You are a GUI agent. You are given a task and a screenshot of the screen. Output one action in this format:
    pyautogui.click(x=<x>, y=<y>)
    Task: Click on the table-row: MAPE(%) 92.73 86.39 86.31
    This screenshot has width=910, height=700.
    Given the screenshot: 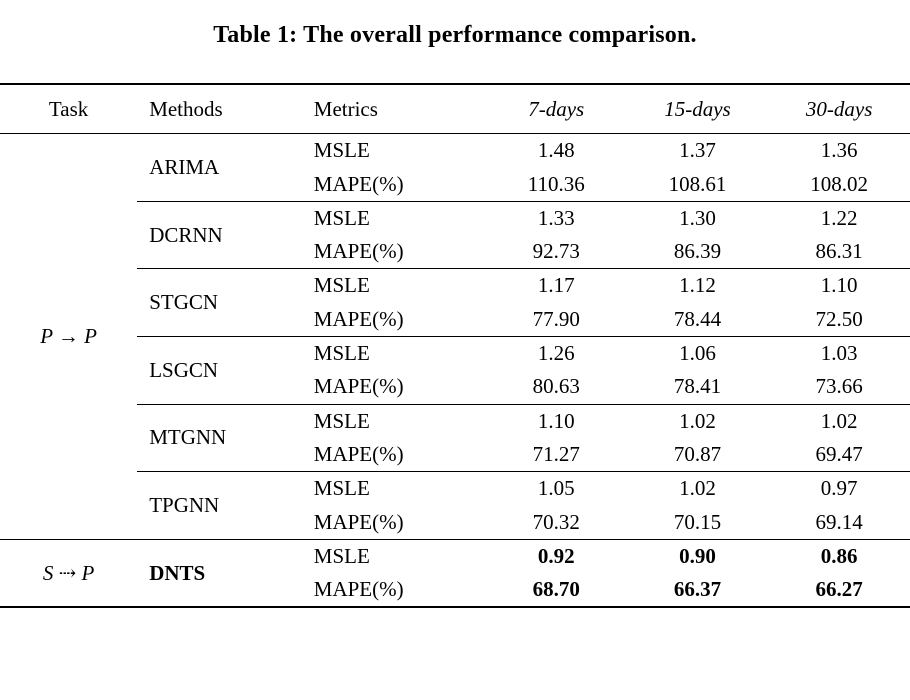 What is the action you would take?
    pyautogui.click(x=455, y=252)
    